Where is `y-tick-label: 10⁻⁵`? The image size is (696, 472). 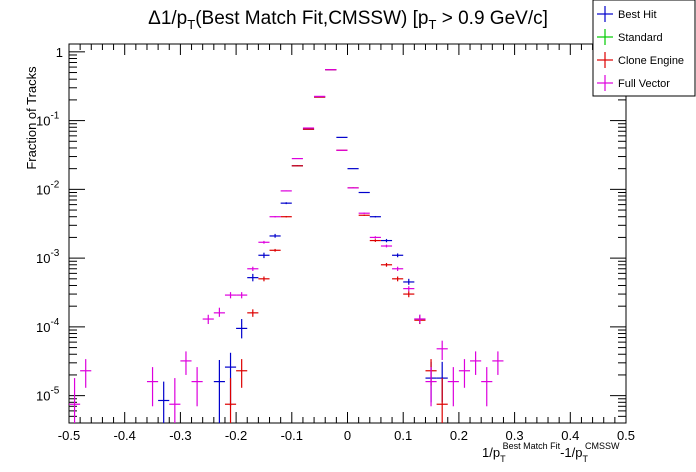 y-tick-label: 10⁻⁵ is located at coordinates (48, 395).